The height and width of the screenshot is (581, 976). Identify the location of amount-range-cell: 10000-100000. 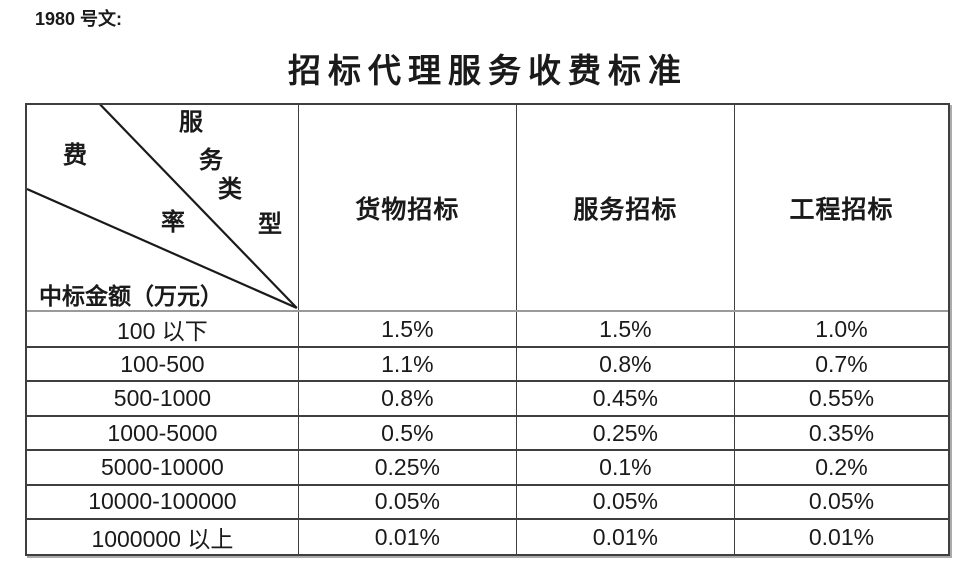
(162, 501).